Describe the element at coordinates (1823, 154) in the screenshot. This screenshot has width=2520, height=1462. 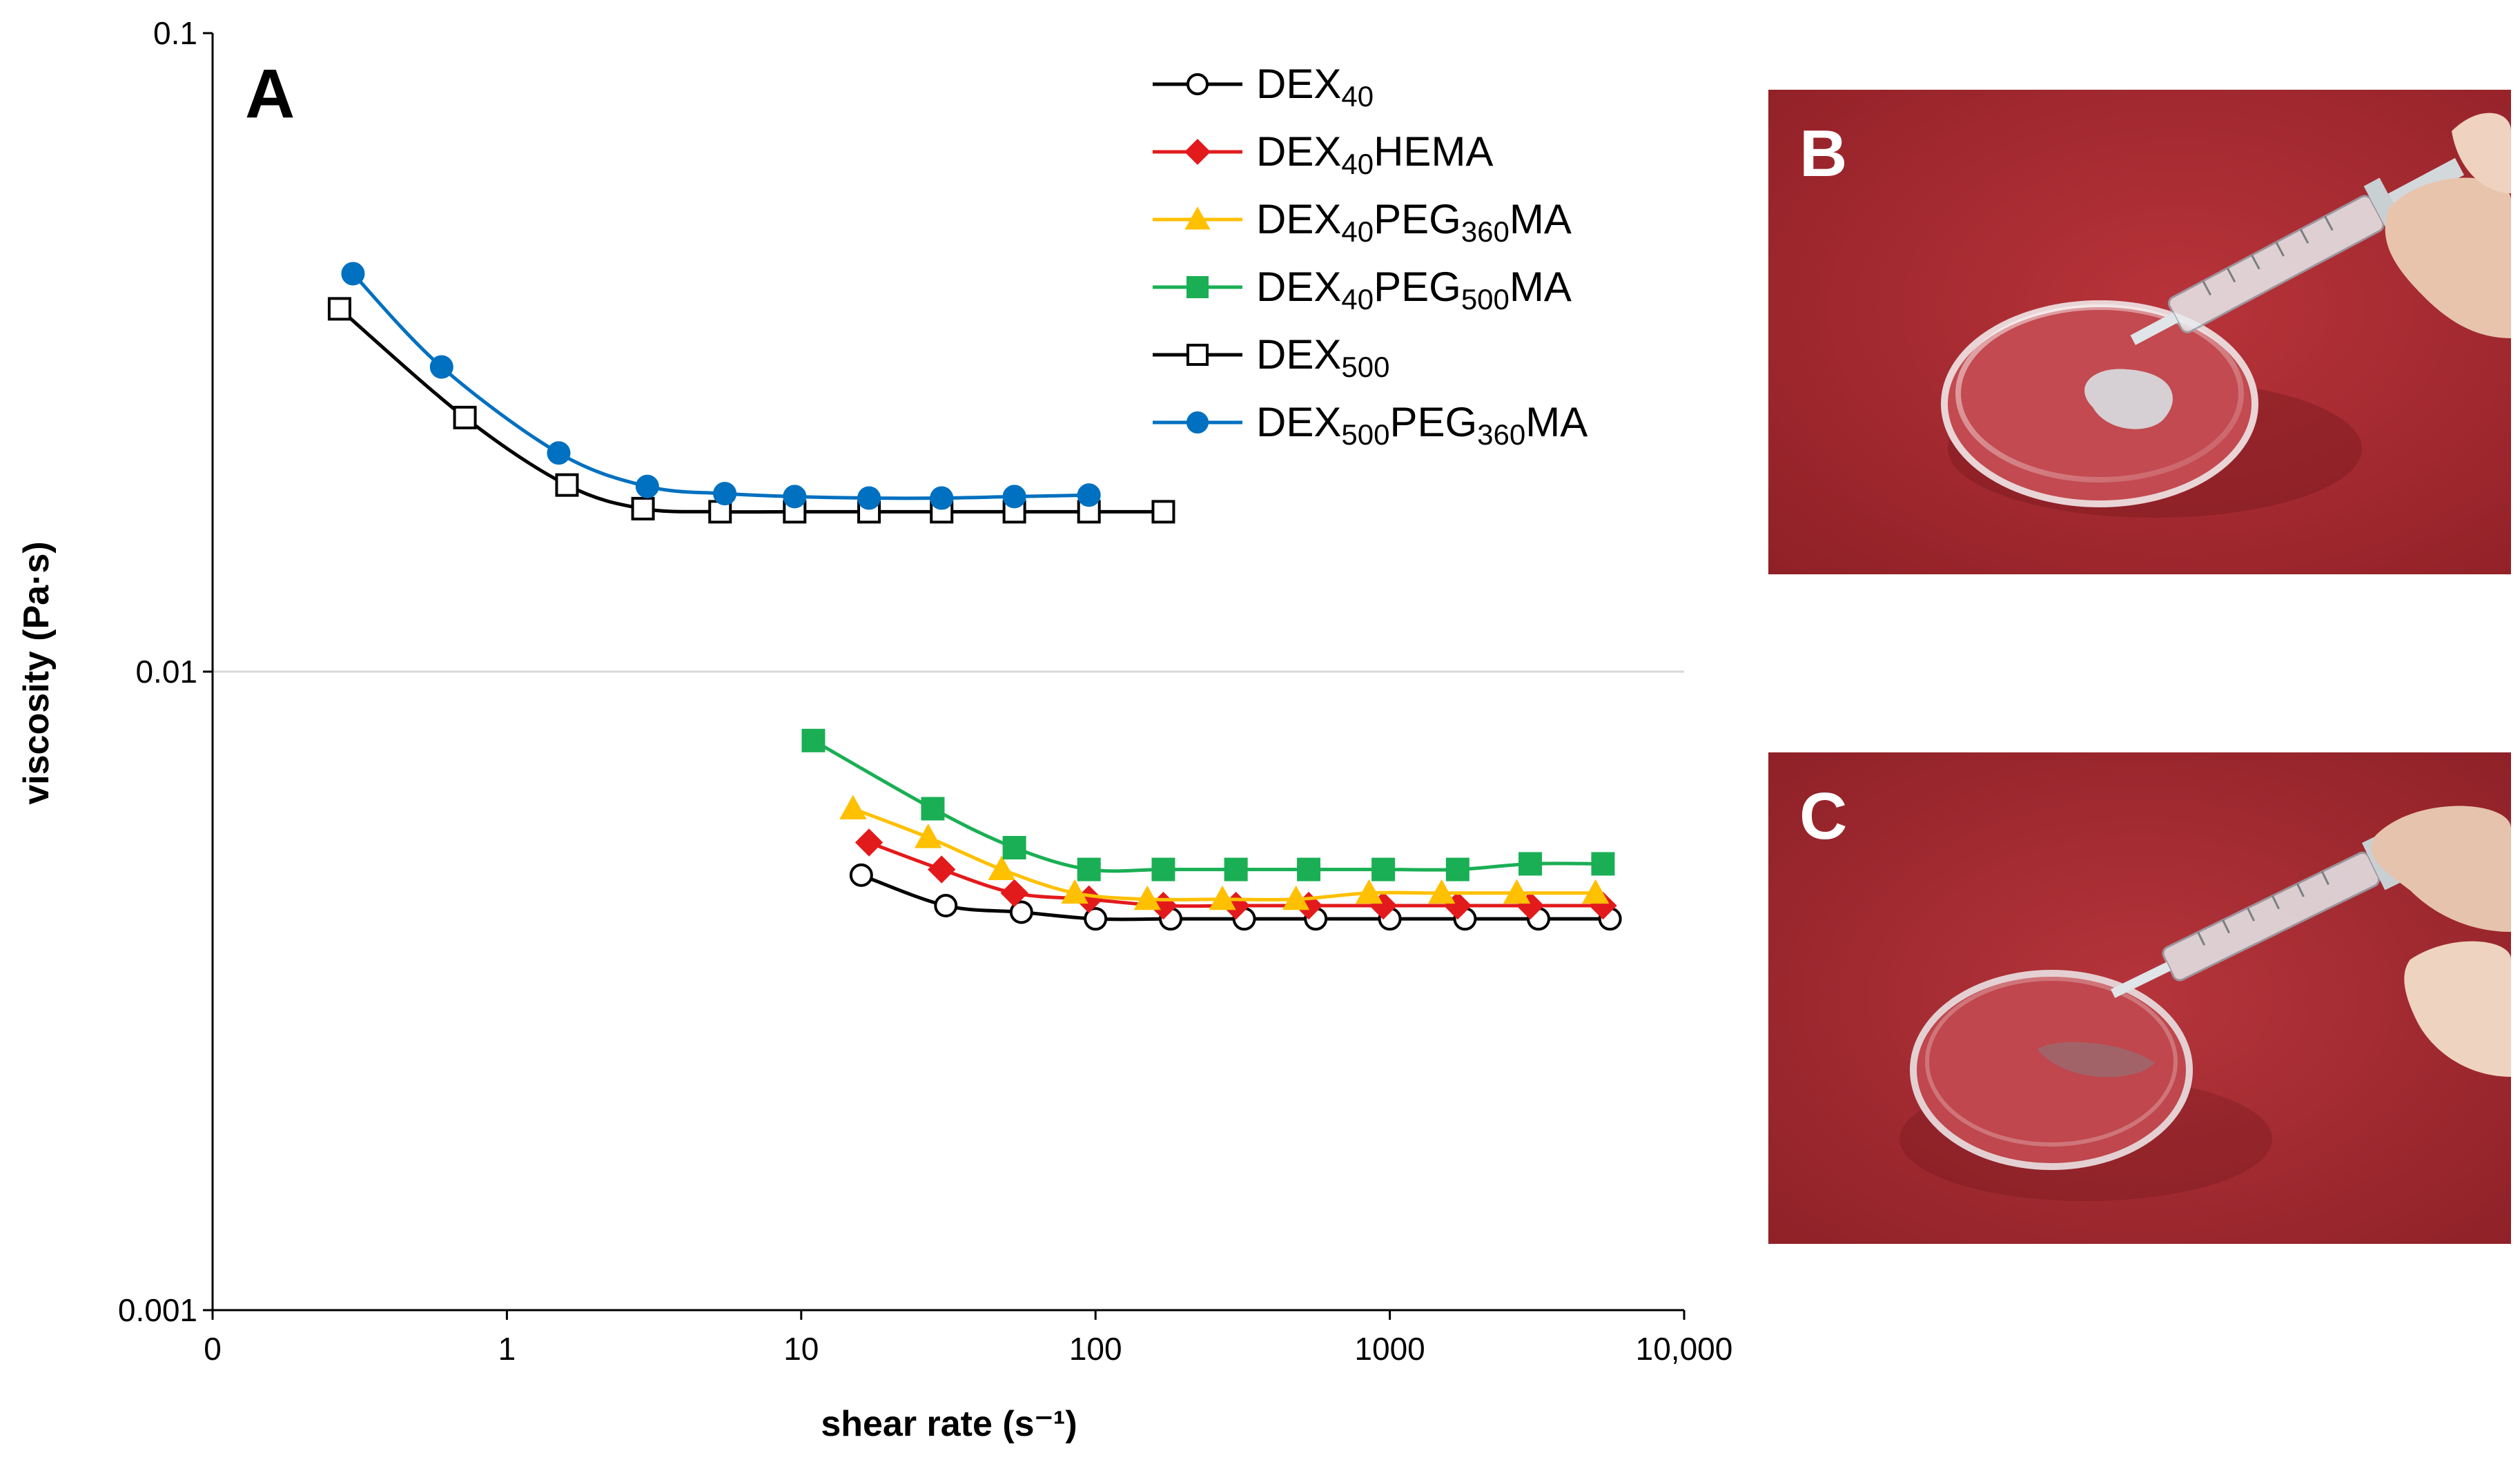
I see `photo-b-label: B` at that location.